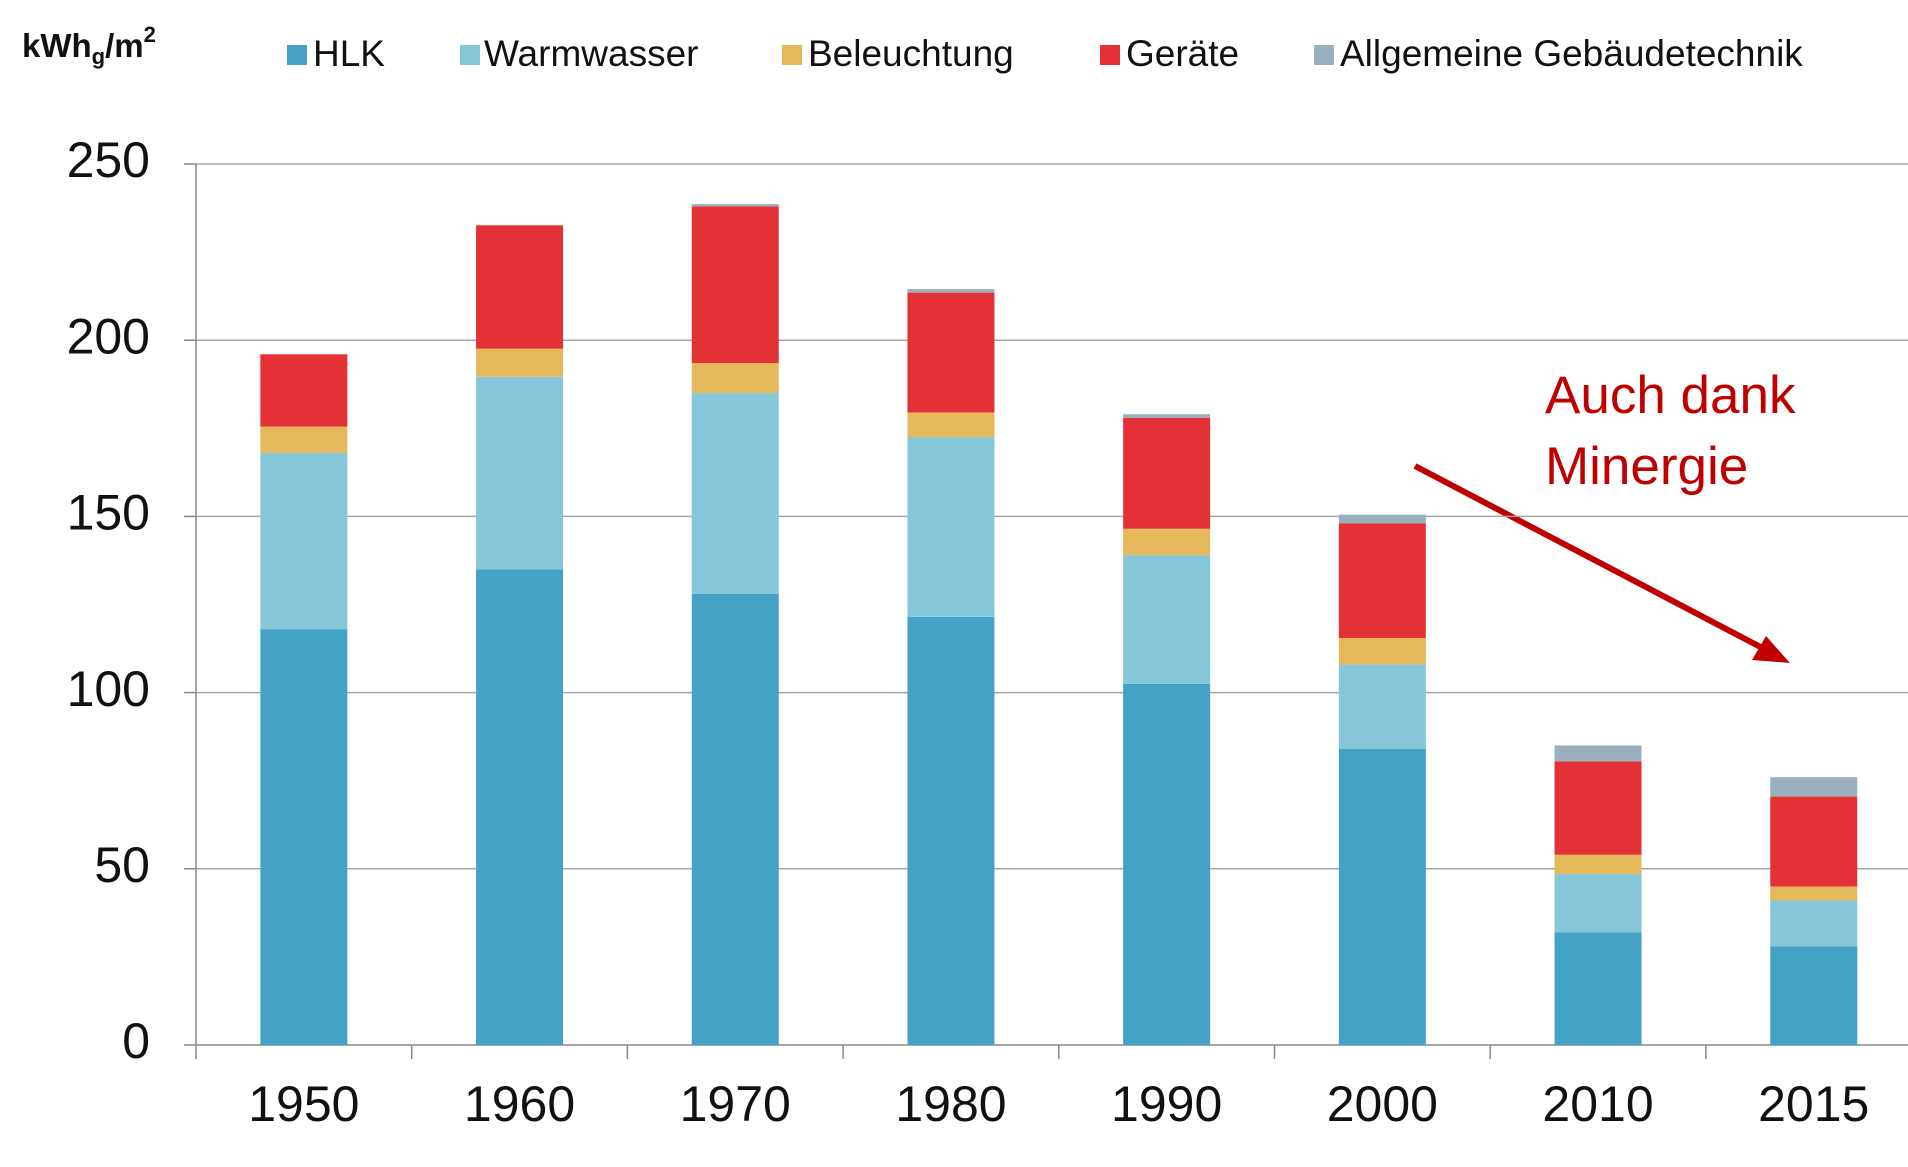  Describe the element at coordinates (349, 53) in the screenshot. I see `legend-label: HLK` at that location.